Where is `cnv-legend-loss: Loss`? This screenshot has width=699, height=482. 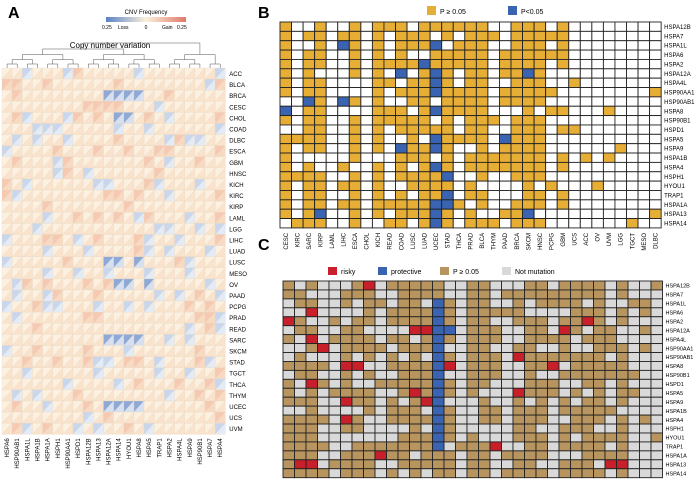
cnv-legend-loss: Loss is located at coordinates (123, 28).